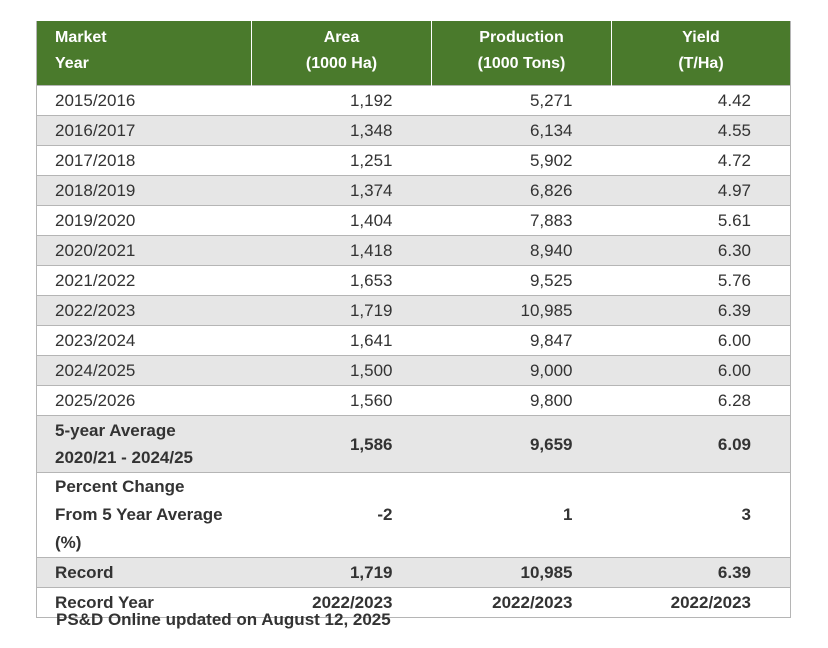  What do you see at coordinates (341, 160) in the screenshot?
I see `area-cell: 1,251` at bounding box center [341, 160].